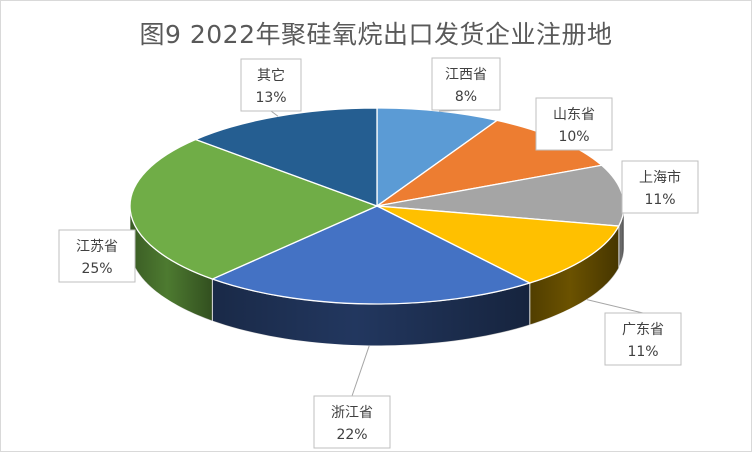 This screenshot has height=452, width=752. I want to click on data-label-name-4: 广东省, so click(643, 330).